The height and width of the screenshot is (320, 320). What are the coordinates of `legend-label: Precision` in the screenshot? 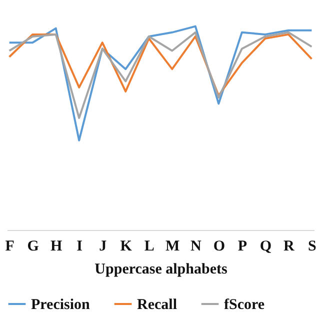 It's located at (61, 305).